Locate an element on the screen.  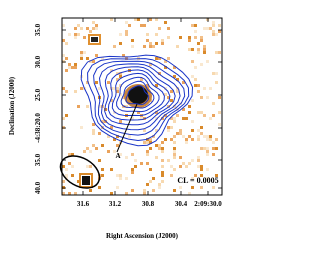
source-blob is located at coordinates (115, 111).